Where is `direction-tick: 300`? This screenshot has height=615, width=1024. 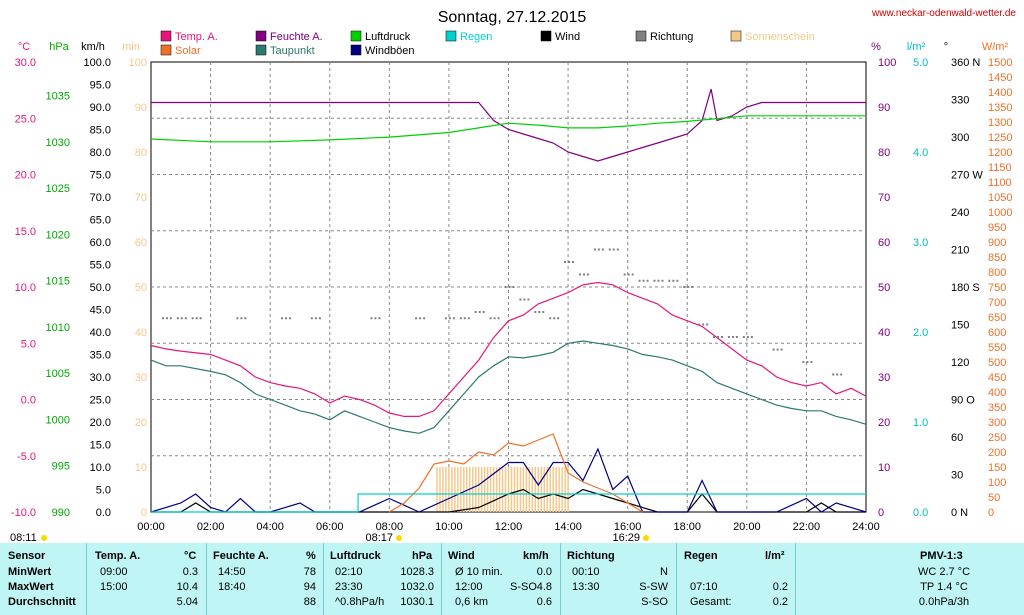
direction-tick: 300 is located at coordinates (960, 138).